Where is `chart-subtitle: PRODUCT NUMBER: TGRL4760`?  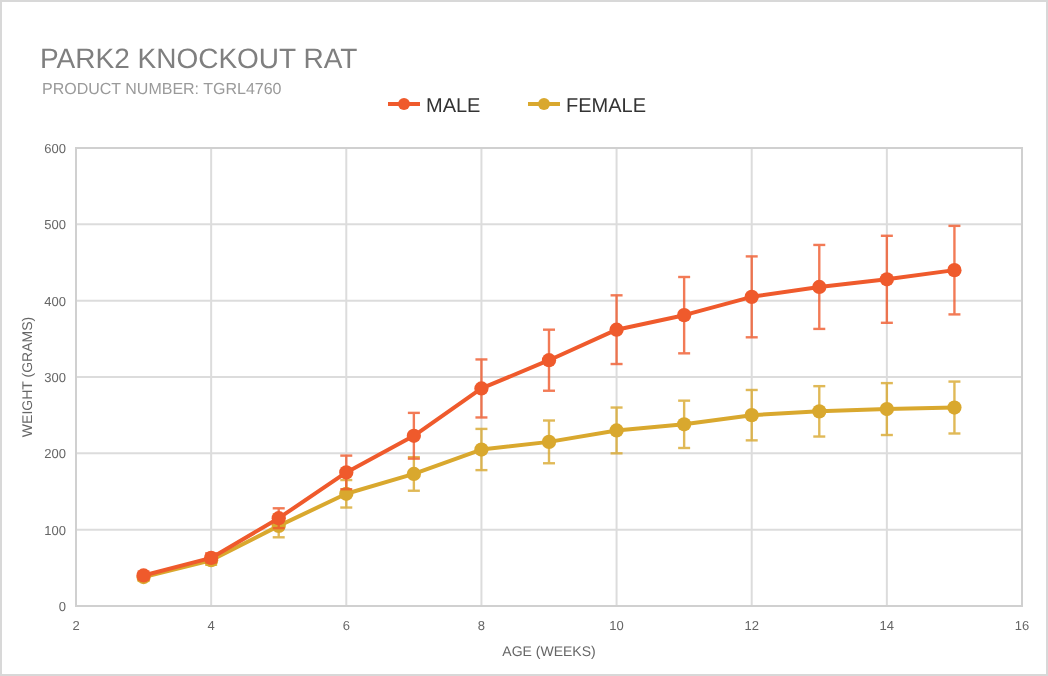 chart-subtitle: PRODUCT NUMBER: TGRL4760 is located at coordinates (162, 89).